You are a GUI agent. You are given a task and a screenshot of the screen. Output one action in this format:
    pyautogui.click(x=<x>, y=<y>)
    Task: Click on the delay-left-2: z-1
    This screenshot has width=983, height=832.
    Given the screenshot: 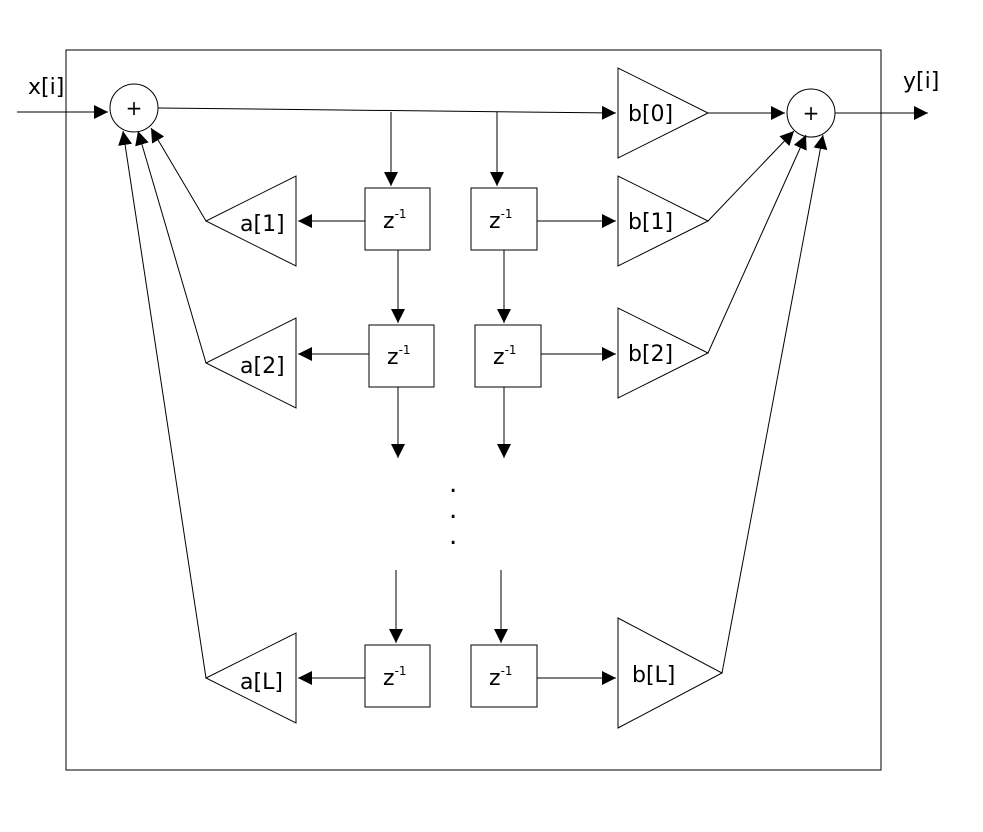 What is the action you would take?
    pyautogui.click(x=401, y=356)
    